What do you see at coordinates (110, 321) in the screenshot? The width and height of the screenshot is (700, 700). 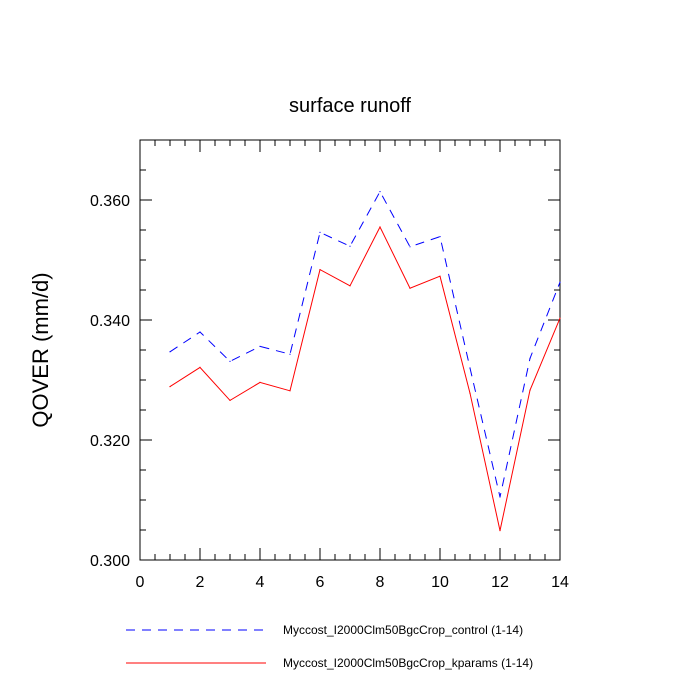 I see `y-tick-label: 0.340` at bounding box center [110, 321].